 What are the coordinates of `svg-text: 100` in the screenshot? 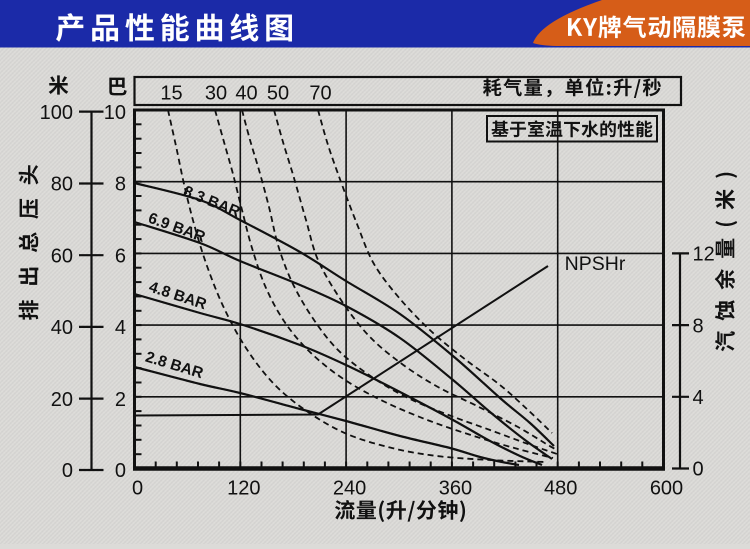 It's located at (56, 113).